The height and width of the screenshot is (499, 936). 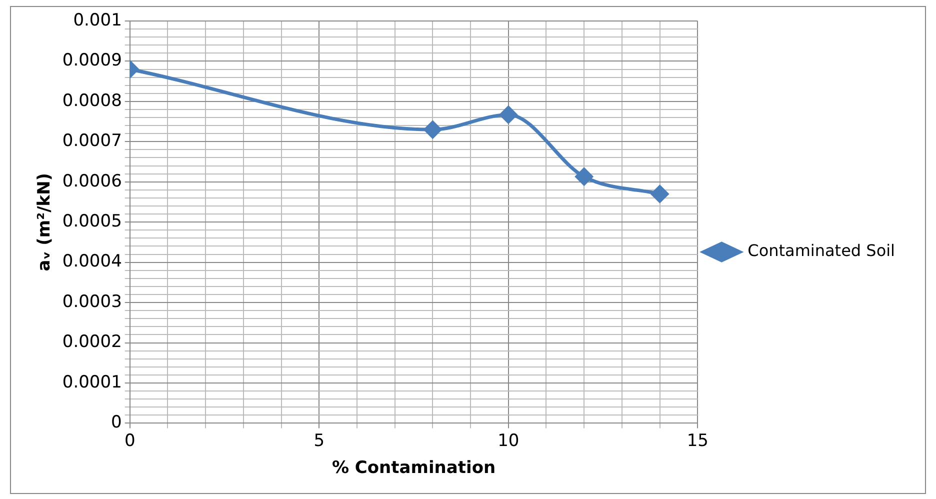 What do you see at coordinates (92, 342) in the screenshot?
I see `y-tick-label: 0.0002` at bounding box center [92, 342].